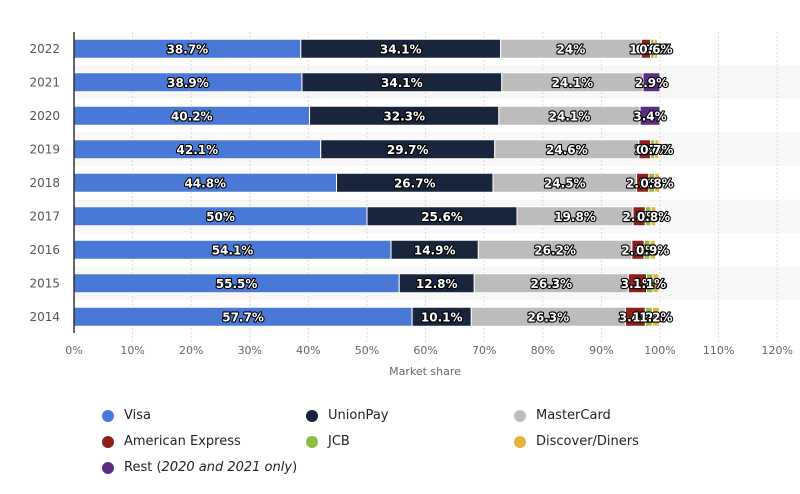 The image size is (800, 494). I want to click on y-tick-label: 2020, so click(44, 116).